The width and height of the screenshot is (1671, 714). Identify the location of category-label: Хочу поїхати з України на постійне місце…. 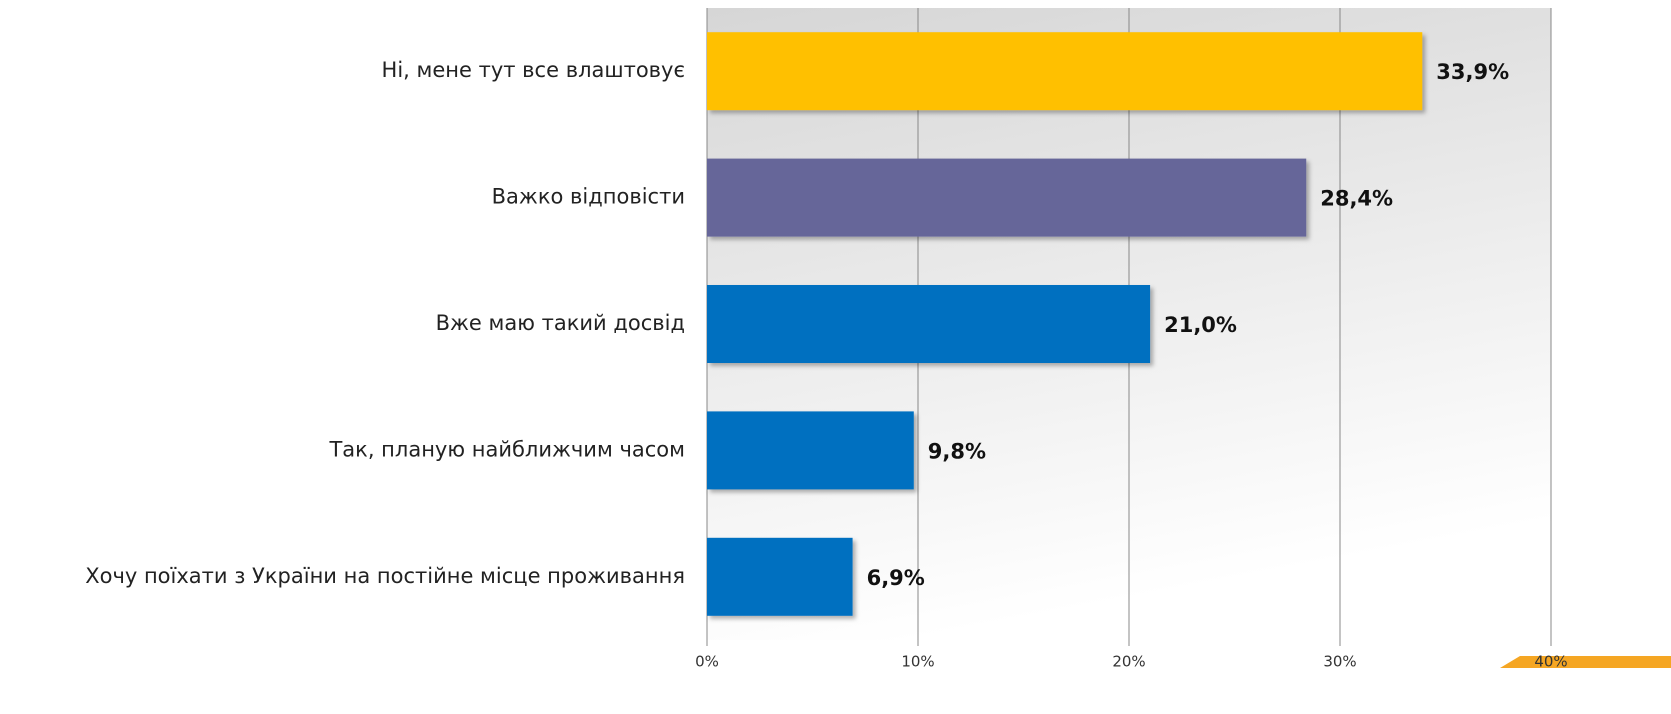
(385, 576).